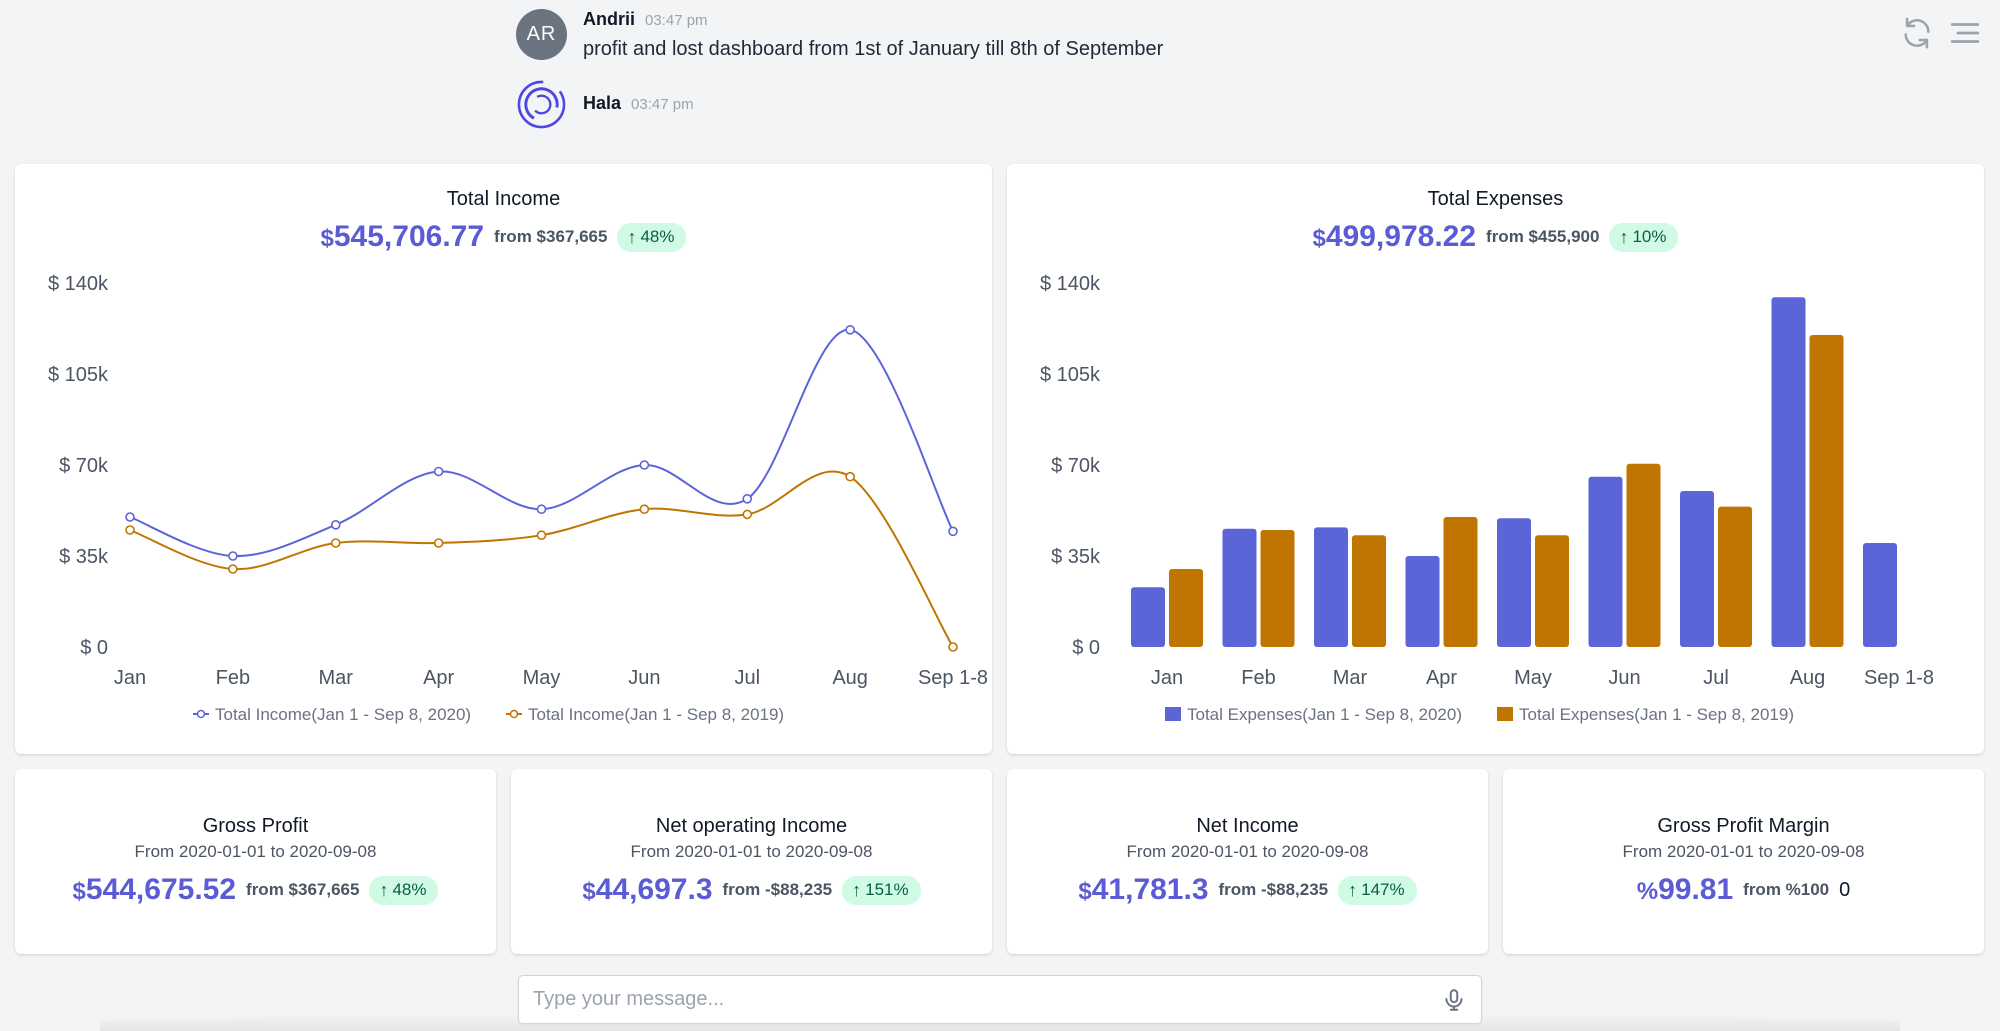 Image resolution: width=2000 pixels, height=1031 pixels. I want to click on kpi-headline: %99.81 from %100 0, so click(1743, 890).